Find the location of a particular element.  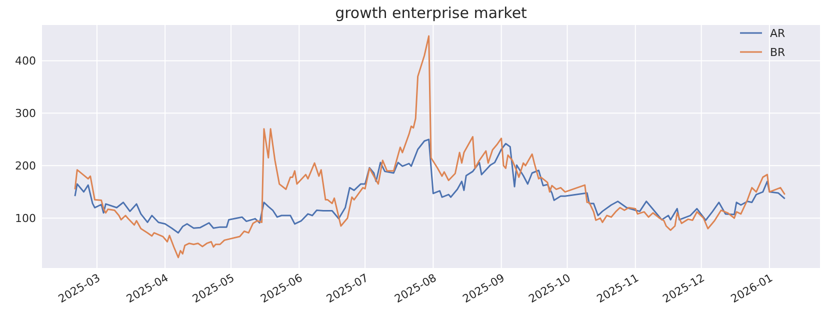

y-tick-label: 100 is located at coordinates (25, 218).